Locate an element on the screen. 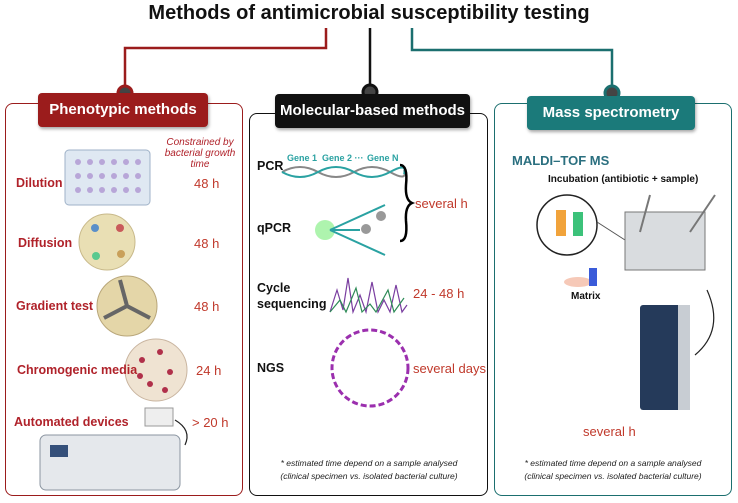 The image size is (738, 503). matrix-tube is located at coordinates (593, 277).